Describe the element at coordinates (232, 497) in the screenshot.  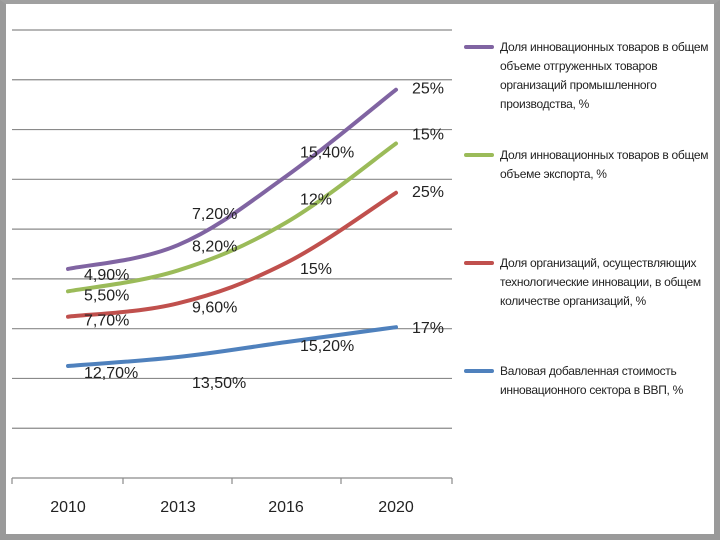
I see `x-axis: 2010 2013 2016 2020` at that location.